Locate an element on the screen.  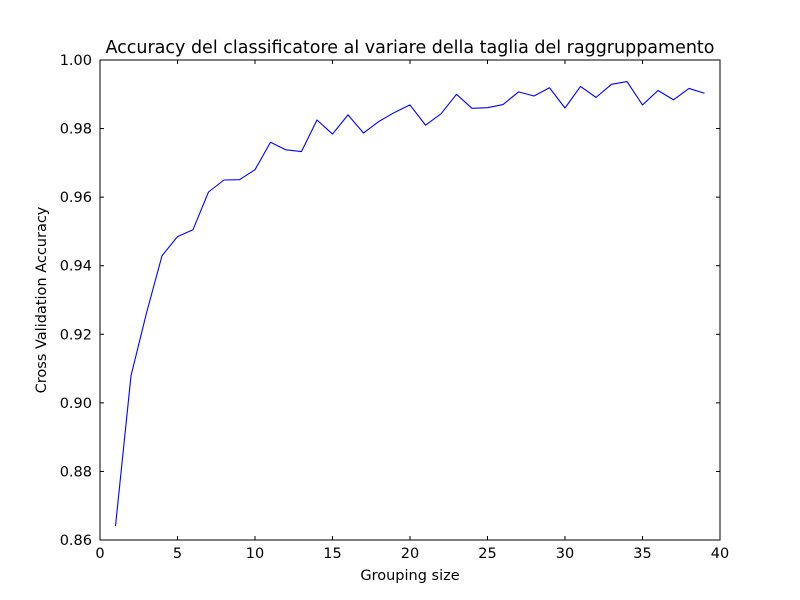
x-axis-label: Grouping size is located at coordinates (409, 576).